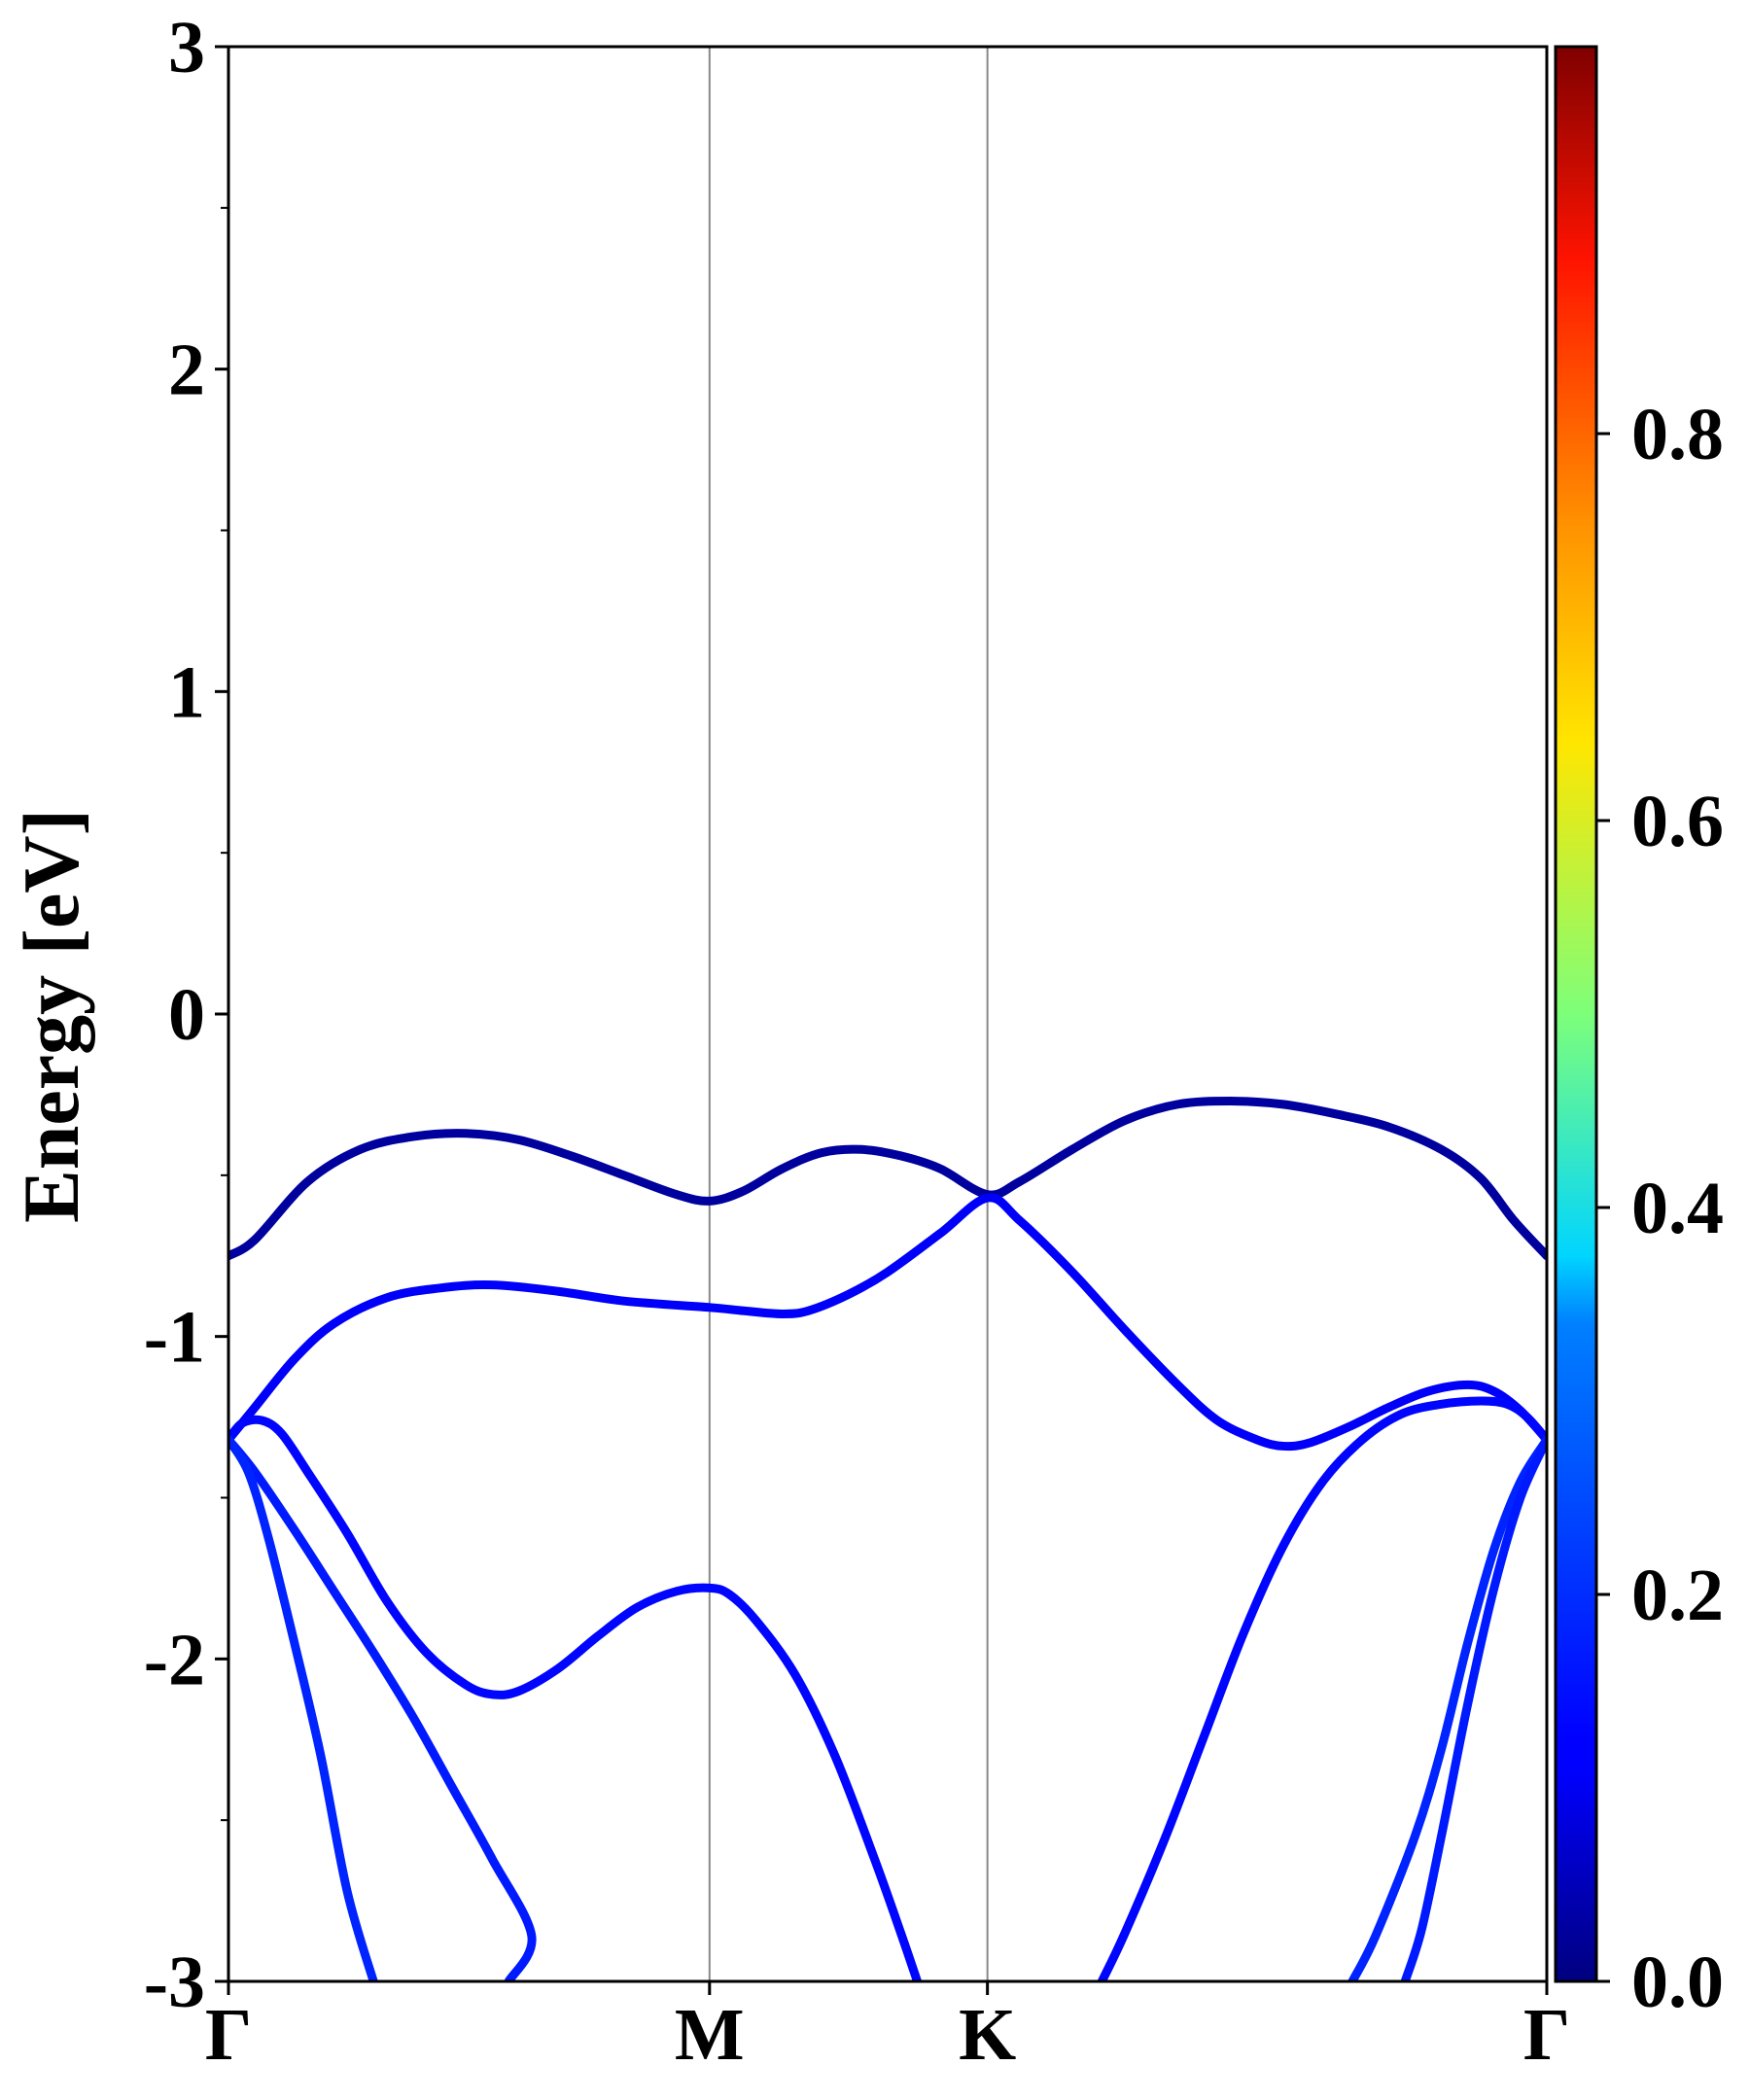  Describe the element at coordinates (186, 47) in the screenshot. I see `y-tick-label: 3` at that location.